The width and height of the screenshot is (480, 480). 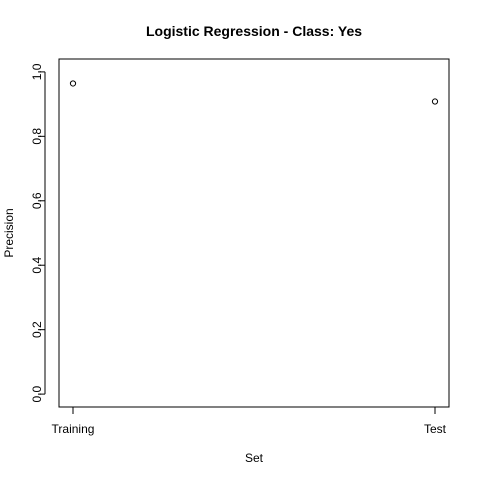 What do you see at coordinates (254, 458) in the screenshot?
I see `x-axis-label: Set` at bounding box center [254, 458].